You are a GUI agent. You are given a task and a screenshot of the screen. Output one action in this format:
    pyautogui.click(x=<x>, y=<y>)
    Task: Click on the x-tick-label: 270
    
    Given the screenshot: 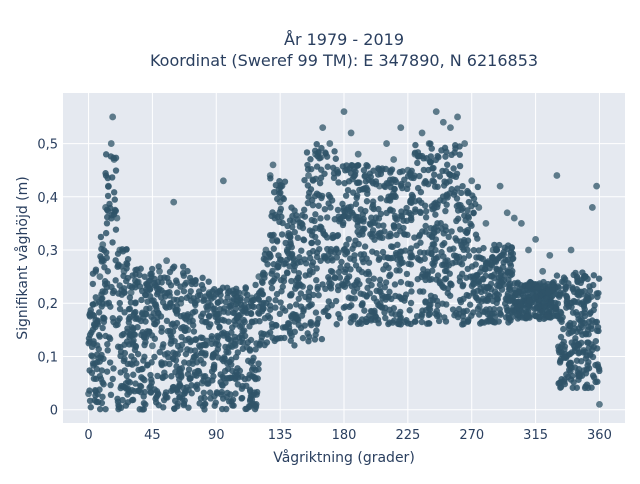 What is the action you would take?
    pyautogui.click(x=471, y=435)
    